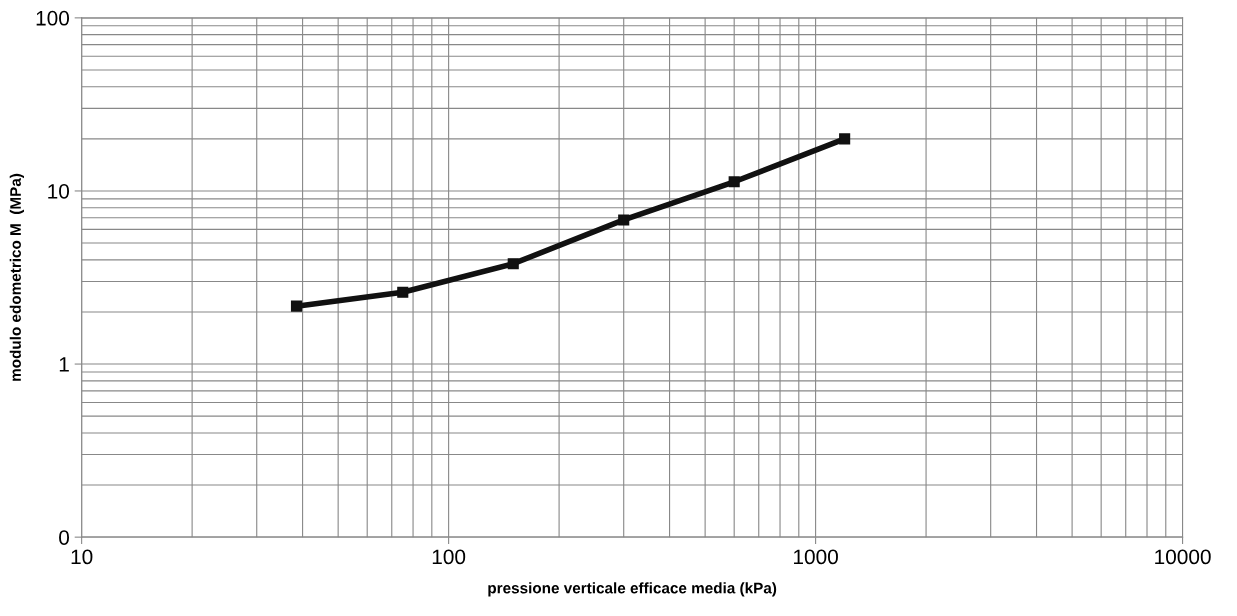 This screenshot has width=1237, height=616. Describe the element at coordinates (82, 557) in the screenshot. I see `x-tick-label: 10` at that location.